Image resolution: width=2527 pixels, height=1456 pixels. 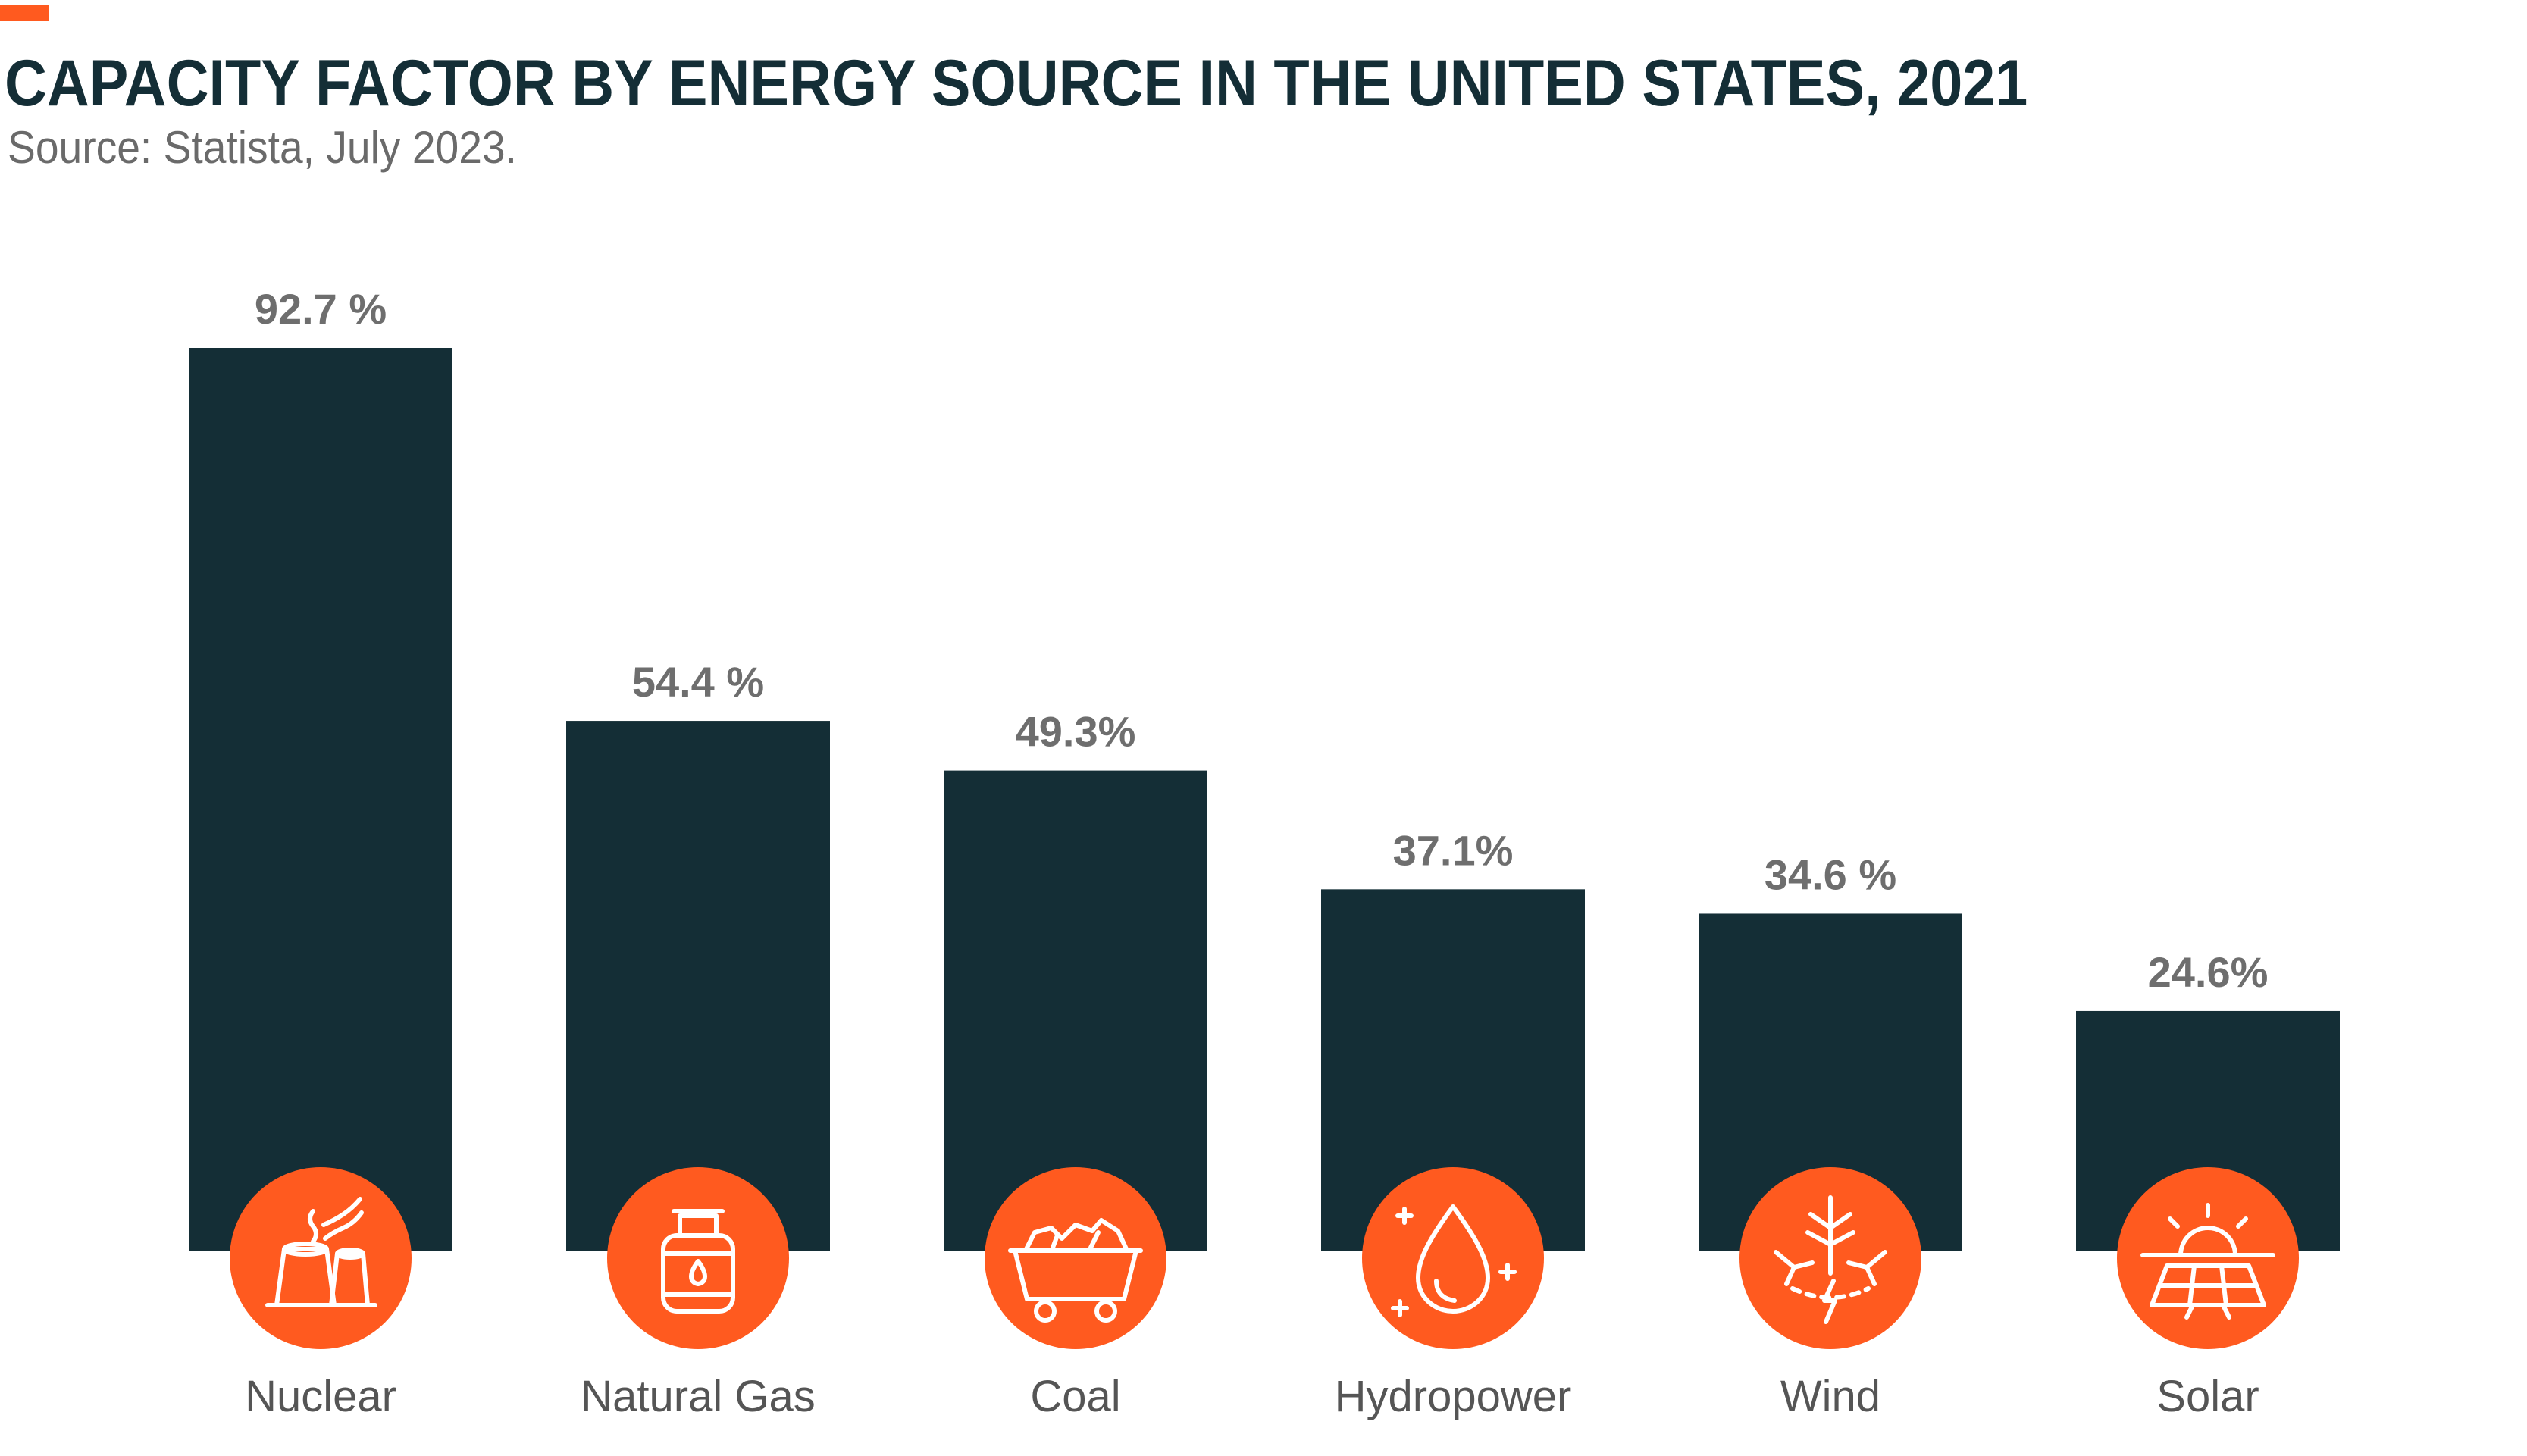 What do you see at coordinates (698, 682) in the screenshot?
I see `value-label-natural-gas: 54.4 %` at bounding box center [698, 682].